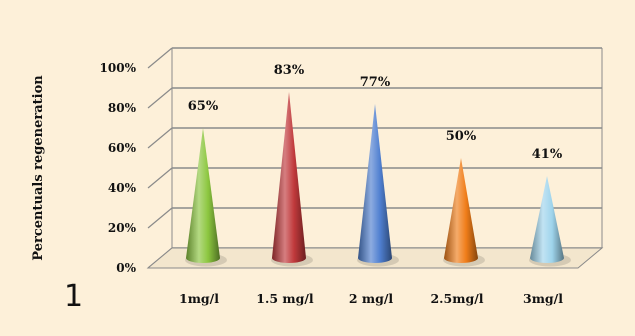  I want to click on x-tick-label: 1.5 mg/l, so click(285, 298).